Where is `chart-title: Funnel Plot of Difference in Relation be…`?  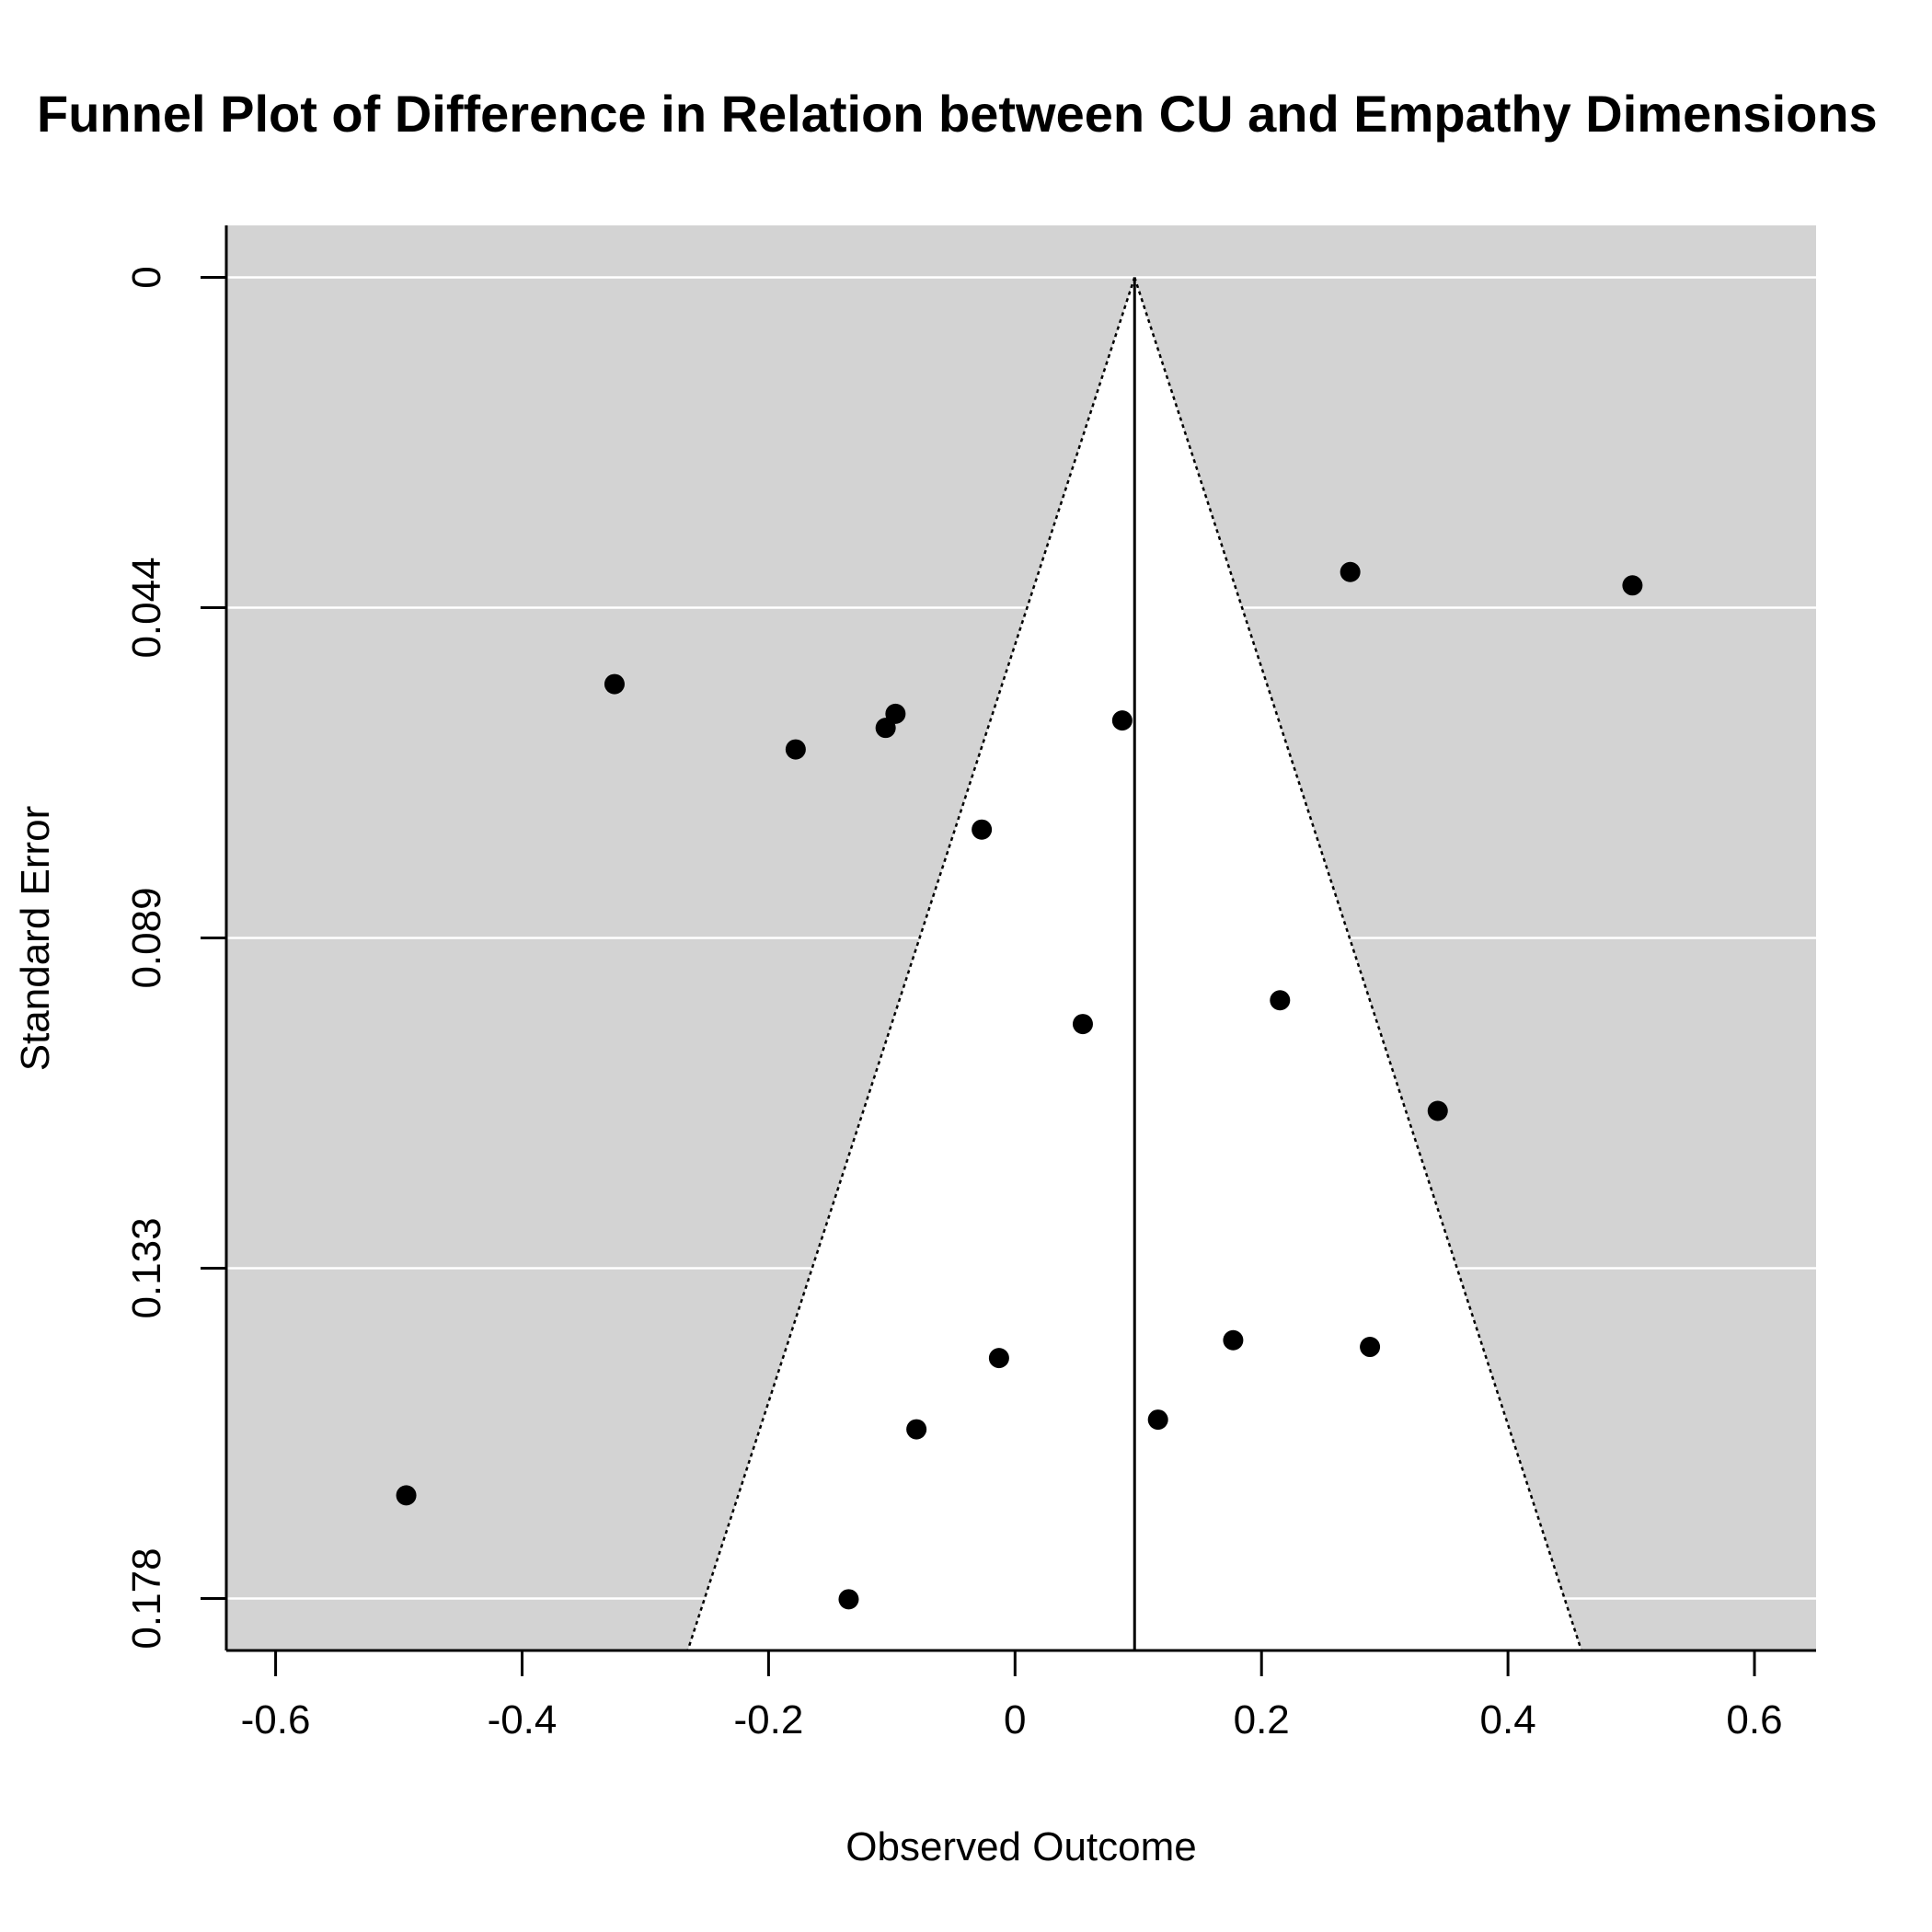 chart-title: Funnel Plot of Difference in Relation be… is located at coordinates (957, 114).